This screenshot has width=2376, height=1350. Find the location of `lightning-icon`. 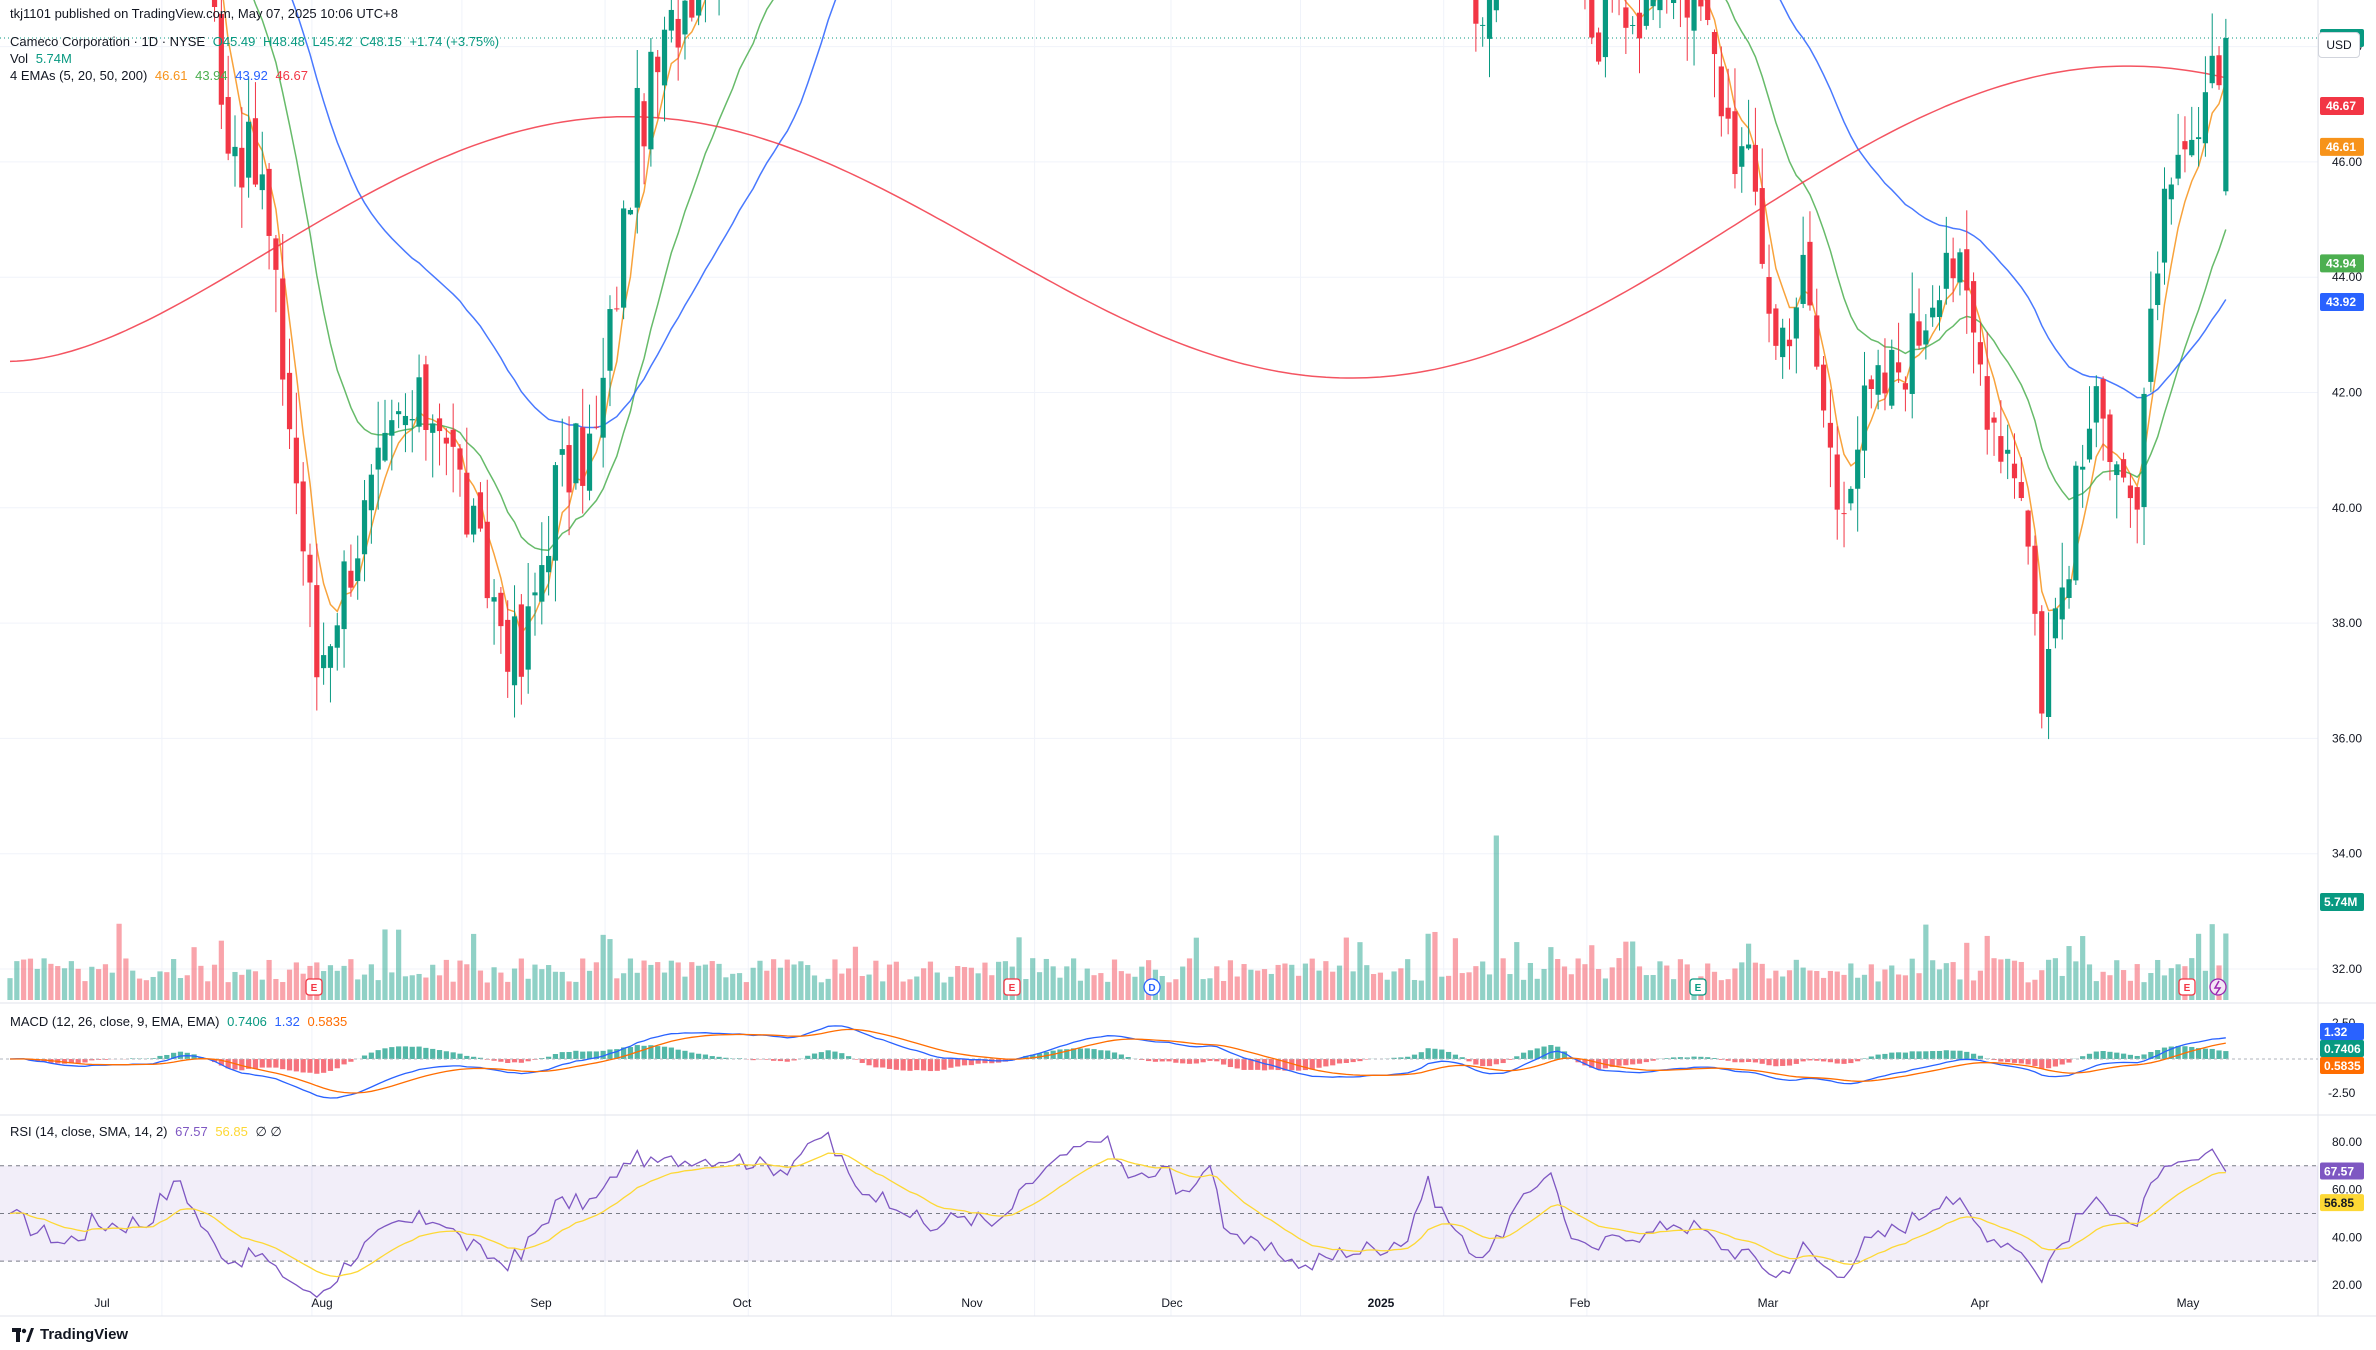

lightning-icon is located at coordinates (2218, 987).